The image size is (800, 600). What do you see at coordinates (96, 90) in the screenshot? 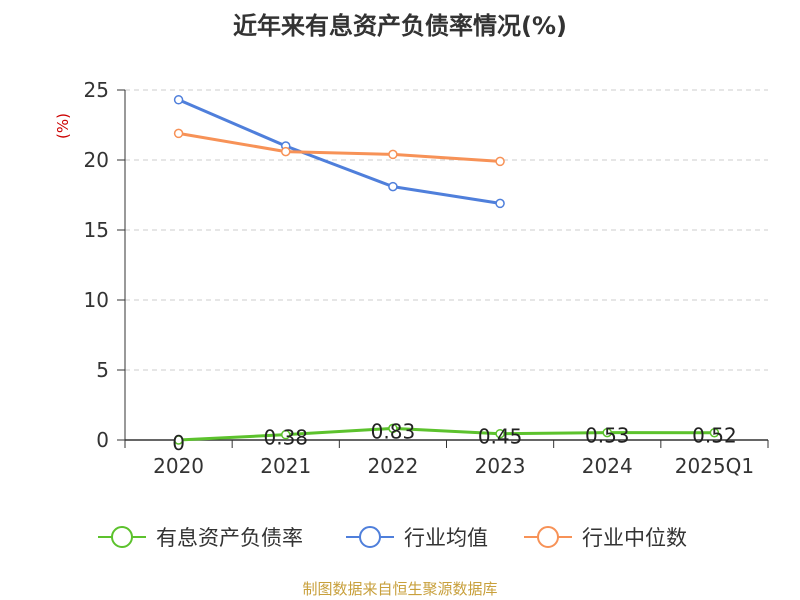
I see `y-tick-label: 25` at bounding box center [96, 90].